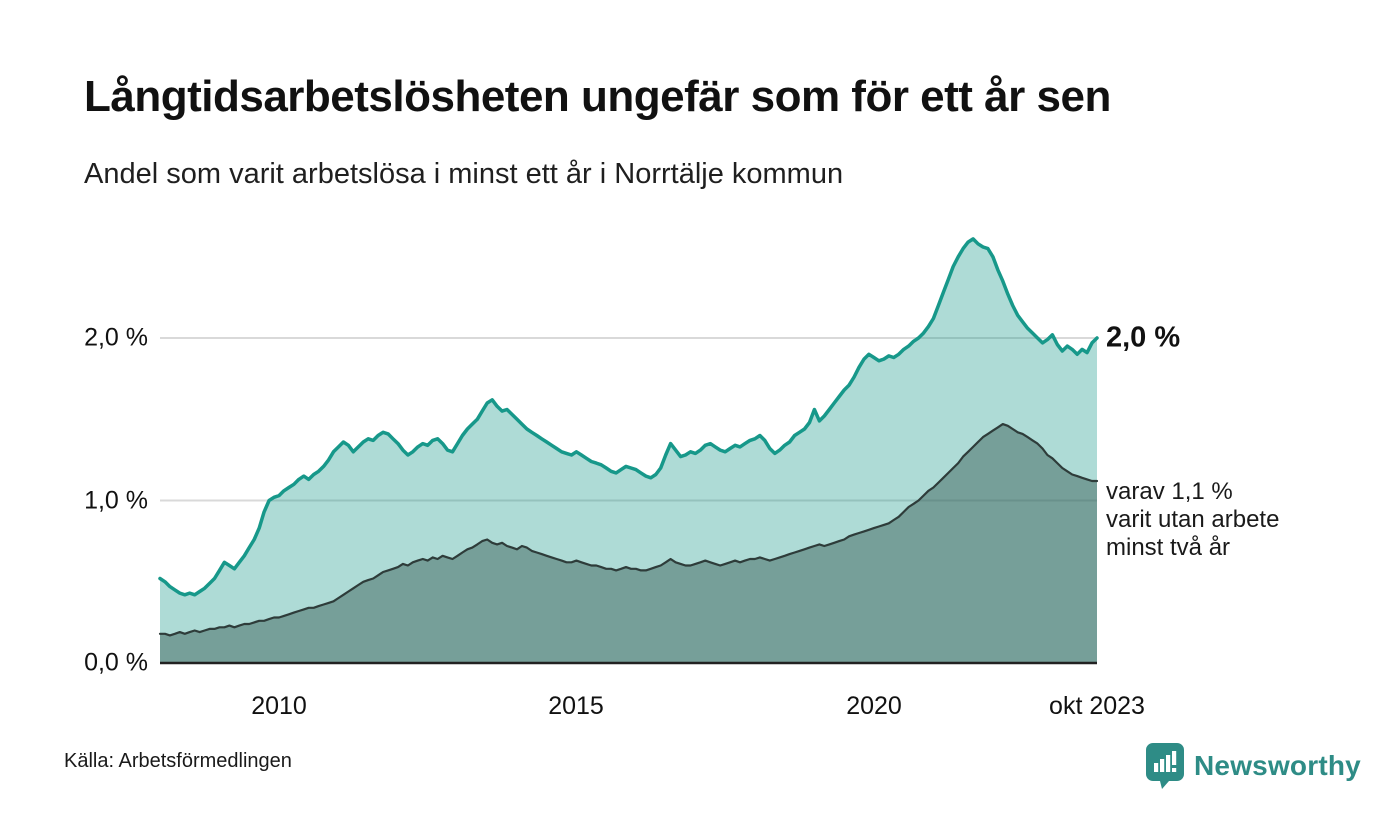 The width and height of the screenshot is (1400, 840). What do you see at coordinates (1169, 491) in the screenshot?
I see `annotation-line-1: varav 1,1 %` at bounding box center [1169, 491].